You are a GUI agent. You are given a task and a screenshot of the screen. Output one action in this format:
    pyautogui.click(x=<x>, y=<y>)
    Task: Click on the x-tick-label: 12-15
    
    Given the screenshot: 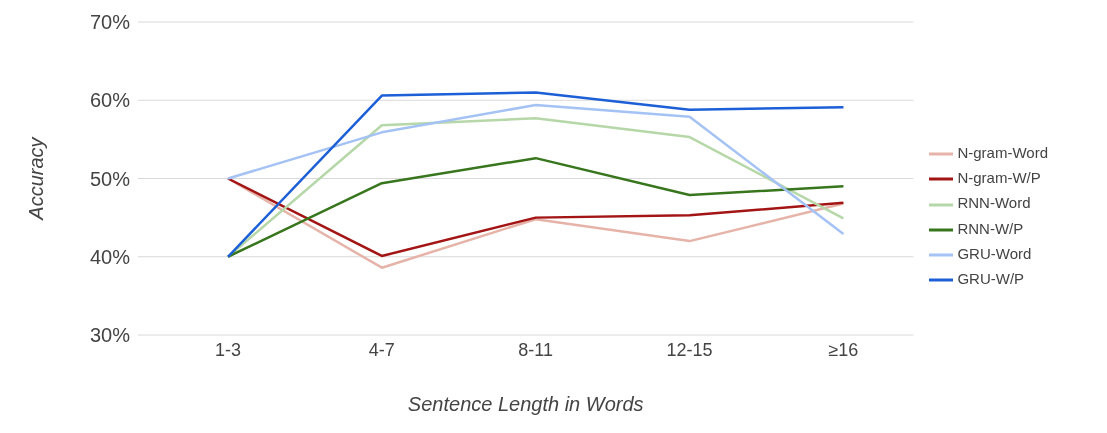 What is the action you would take?
    pyautogui.click(x=689, y=349)
    